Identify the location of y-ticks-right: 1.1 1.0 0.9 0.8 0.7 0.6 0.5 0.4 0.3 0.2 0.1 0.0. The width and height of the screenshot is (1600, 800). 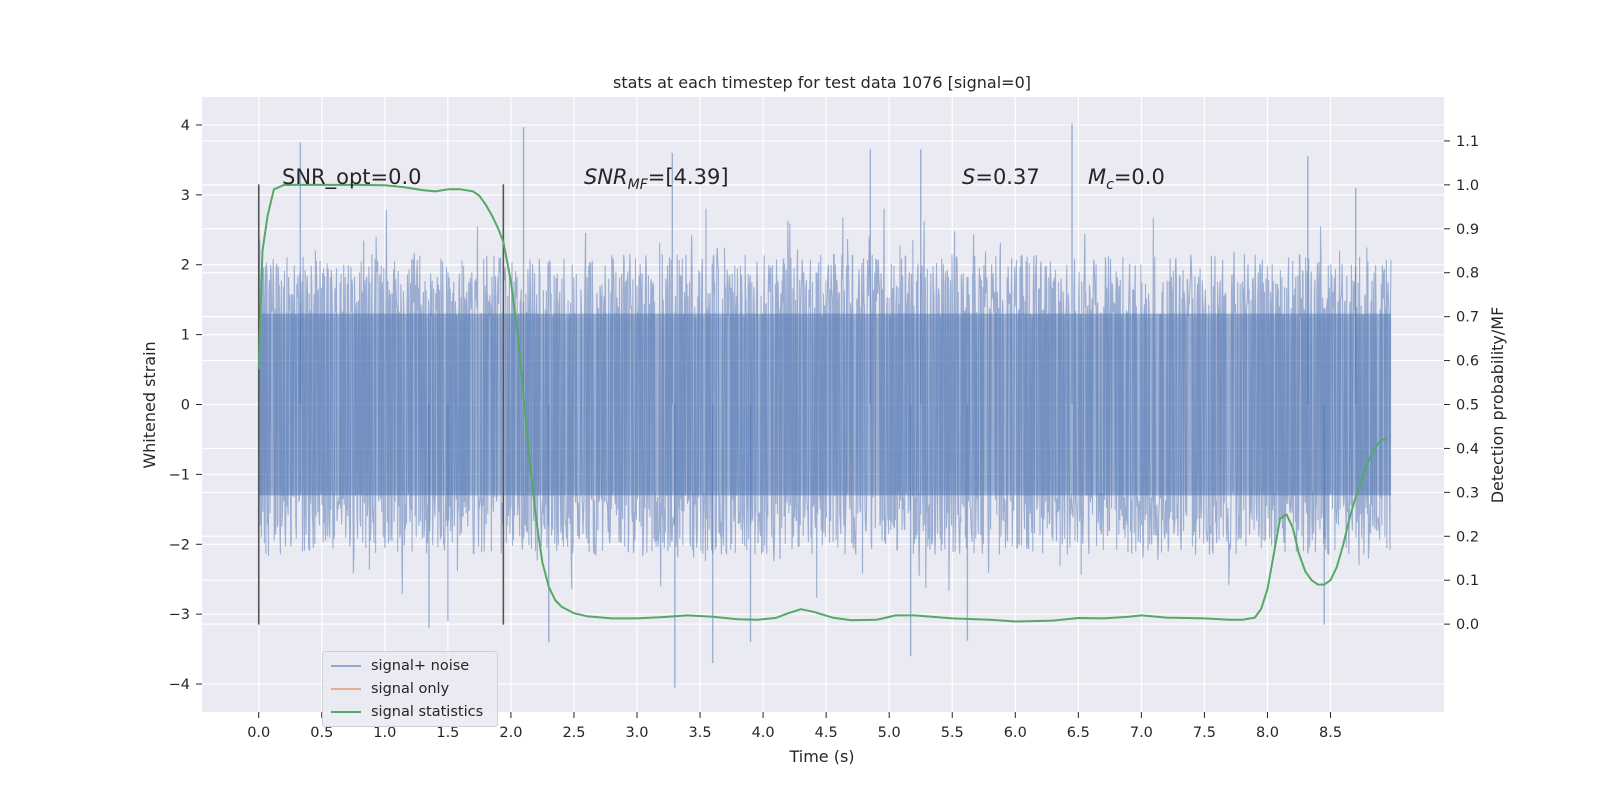
(1461, 383).